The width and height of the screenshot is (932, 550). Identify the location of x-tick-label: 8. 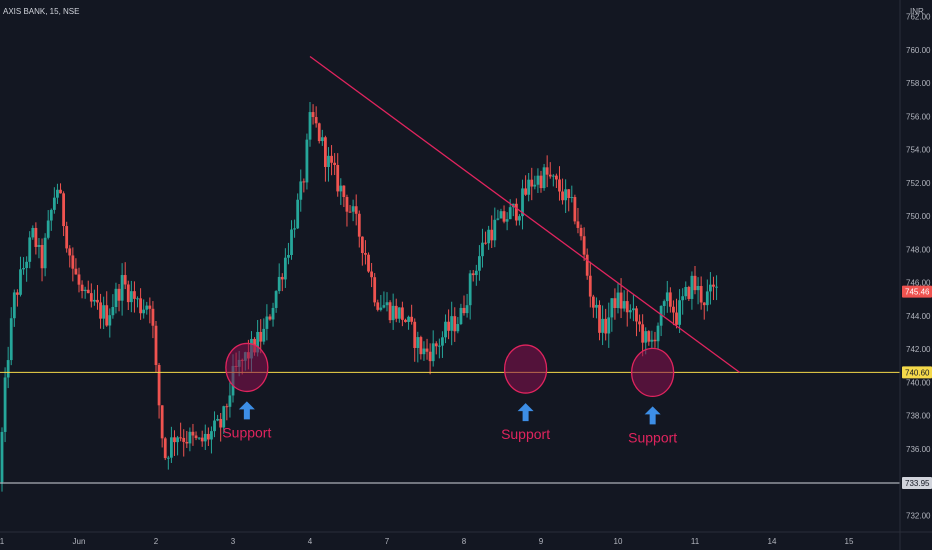
(464, 541).